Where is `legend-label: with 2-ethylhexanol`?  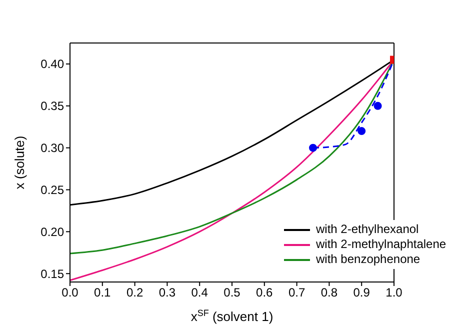
legend-label: with 2-ethylhexanol is located at coordinates (367, 229).